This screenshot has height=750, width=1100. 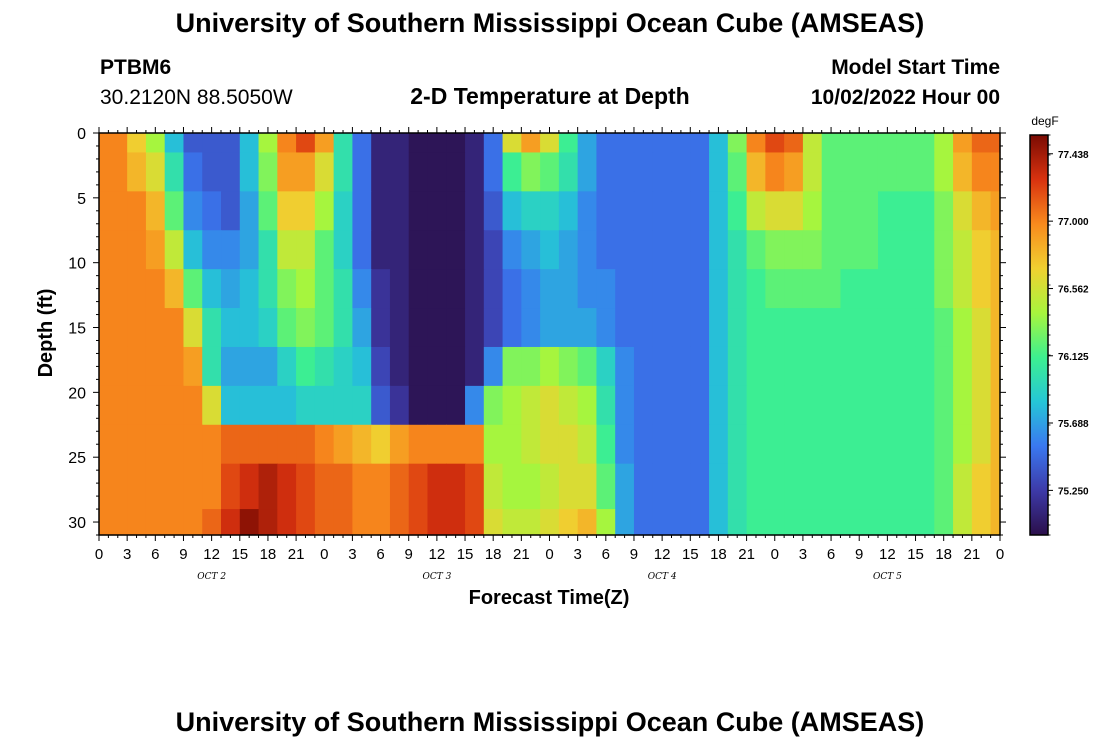 What do you see at coordinates (409, 554) in the screenshot?
I see `x-tick-label: 9` at bounding box center [409, 554].